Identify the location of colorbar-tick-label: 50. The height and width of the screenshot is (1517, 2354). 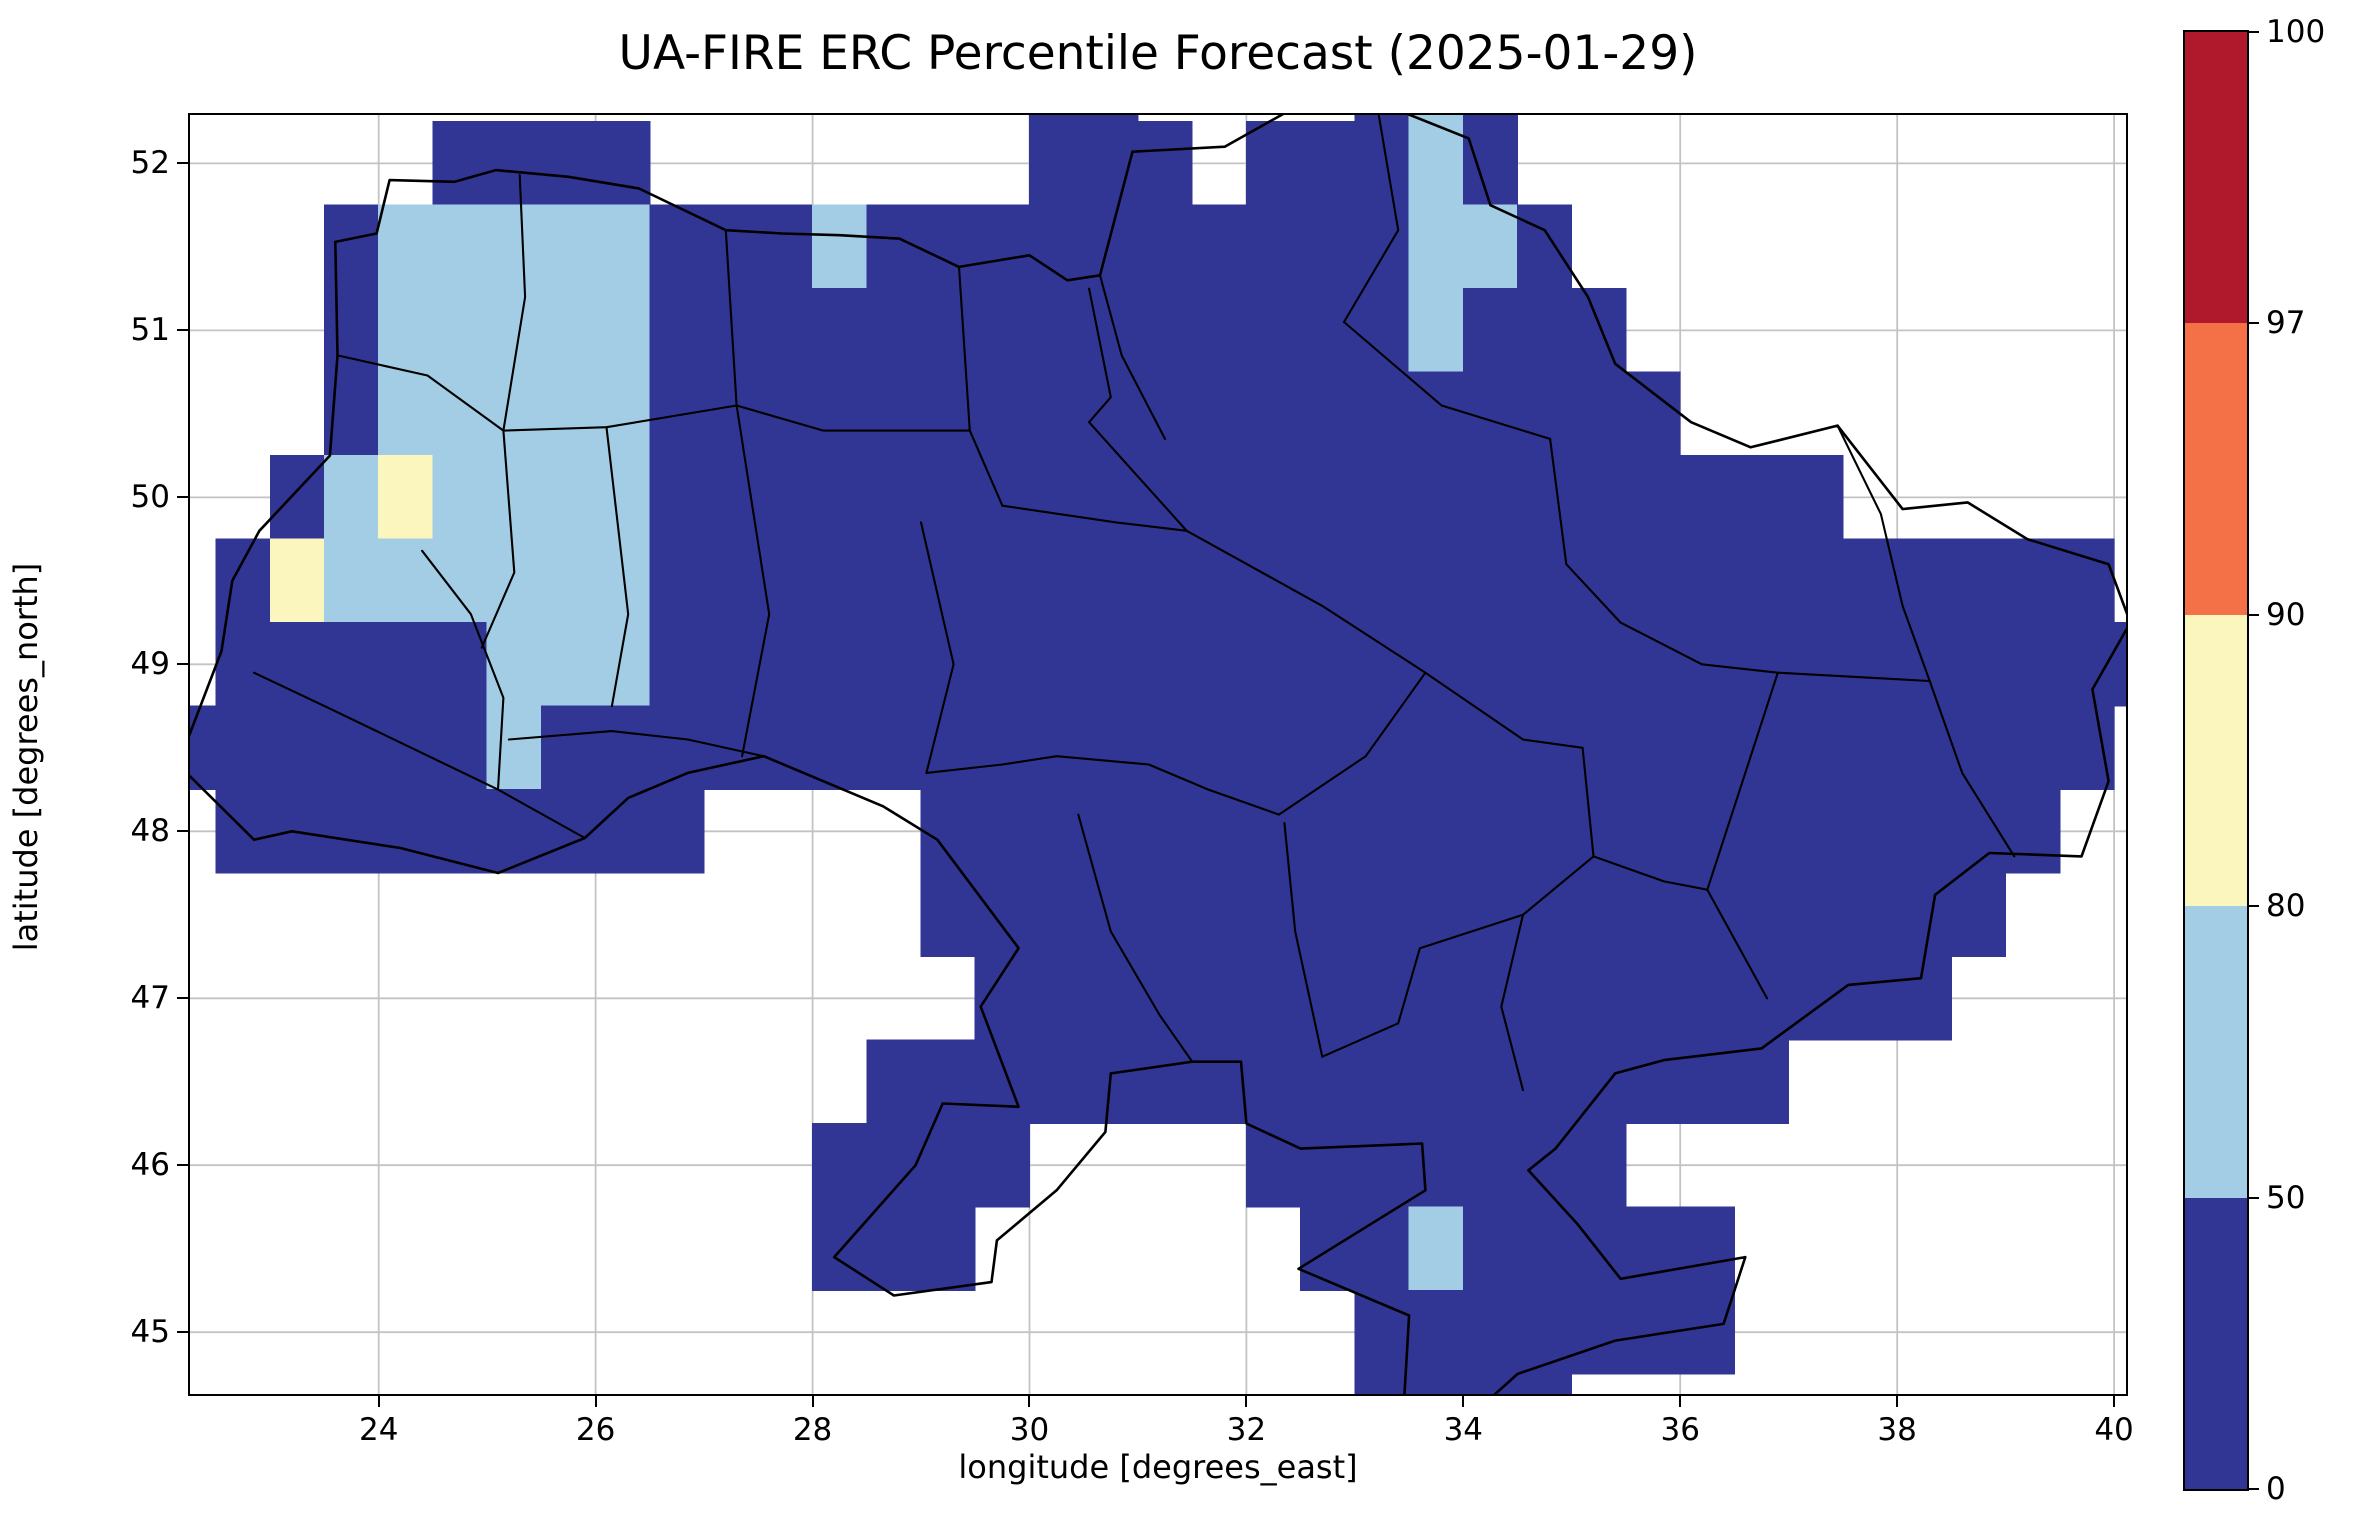
(2286, 1197).